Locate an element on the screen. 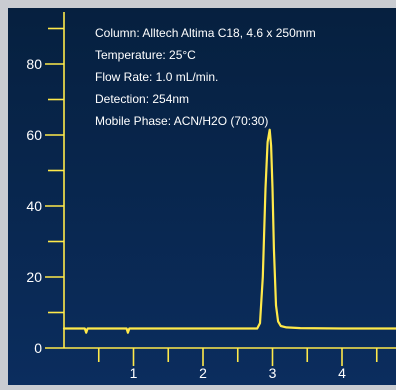 This screenshot has height=390, width=396. annotation-line: Temperature: 25°C is located at coordinates (145, 55).